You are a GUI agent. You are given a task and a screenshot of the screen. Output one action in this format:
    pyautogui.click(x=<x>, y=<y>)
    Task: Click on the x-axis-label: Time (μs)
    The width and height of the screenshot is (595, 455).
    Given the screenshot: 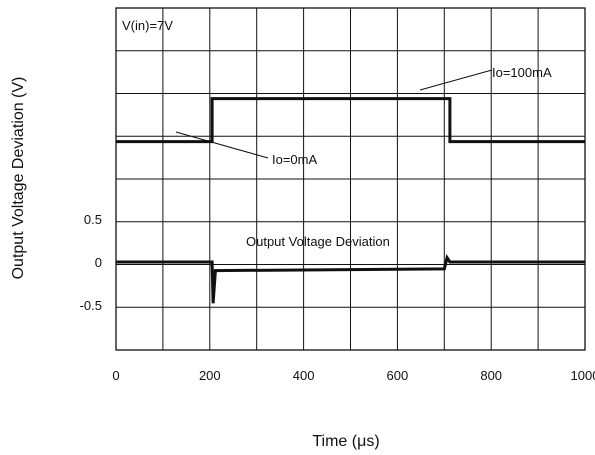 What is the action you would take?
    pyautogui.click(x=345, y=441)
    